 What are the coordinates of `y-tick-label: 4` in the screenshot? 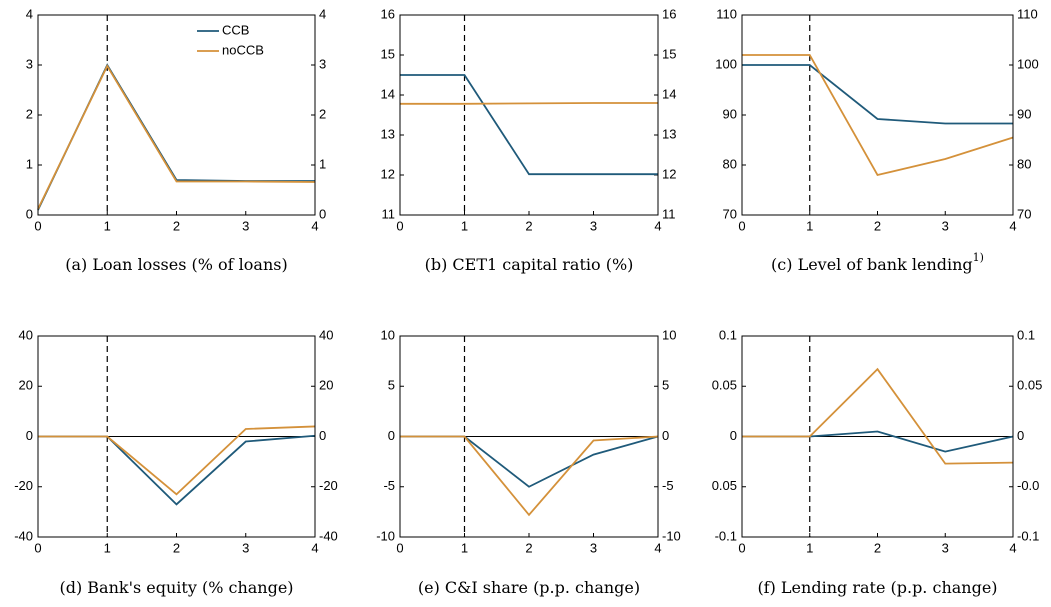 It's located at (29, 13).